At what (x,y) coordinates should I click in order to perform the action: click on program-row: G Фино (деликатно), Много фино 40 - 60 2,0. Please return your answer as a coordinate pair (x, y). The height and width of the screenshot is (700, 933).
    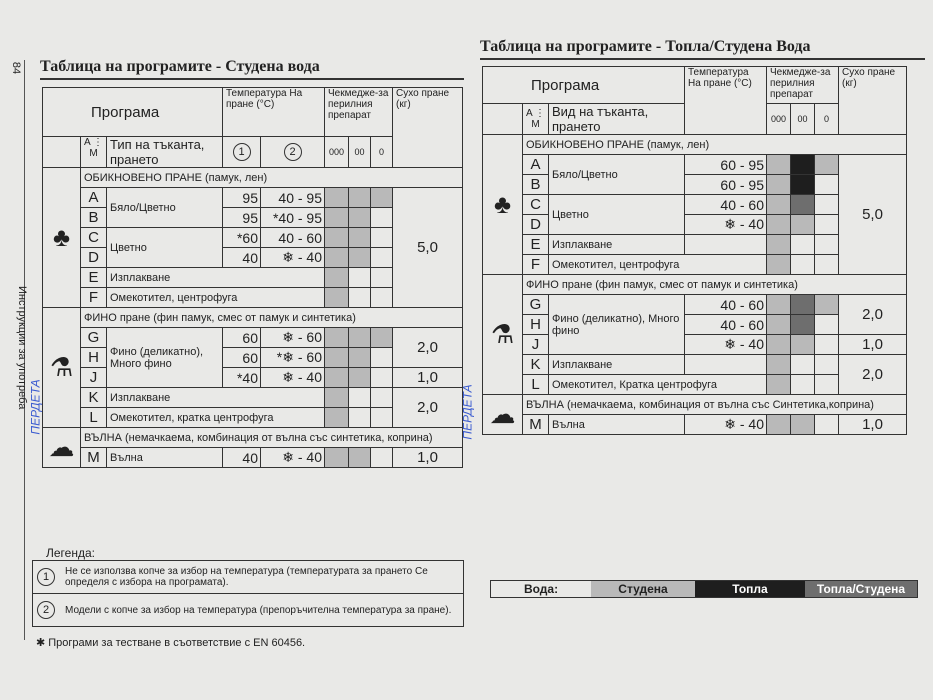
    Looking at the image, I should click on (695, 324).